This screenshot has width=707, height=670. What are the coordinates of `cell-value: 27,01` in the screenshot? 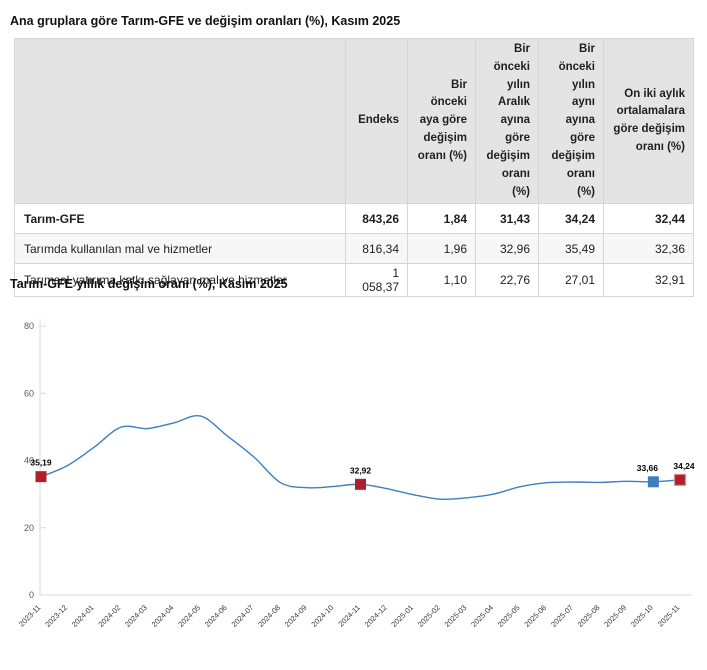 It's located at (571, 280).